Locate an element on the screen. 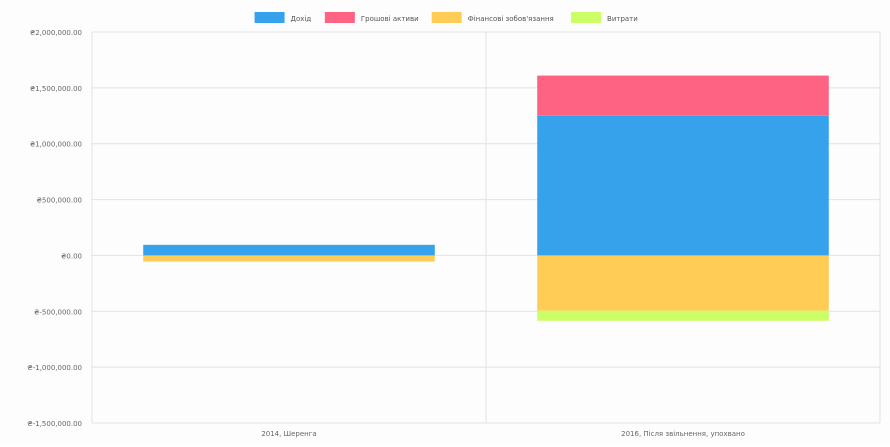 Image resolution: width=890 pixels, height=447 pixels. y-tick-label: ₴0.00 is located at coordinates (71, 256).